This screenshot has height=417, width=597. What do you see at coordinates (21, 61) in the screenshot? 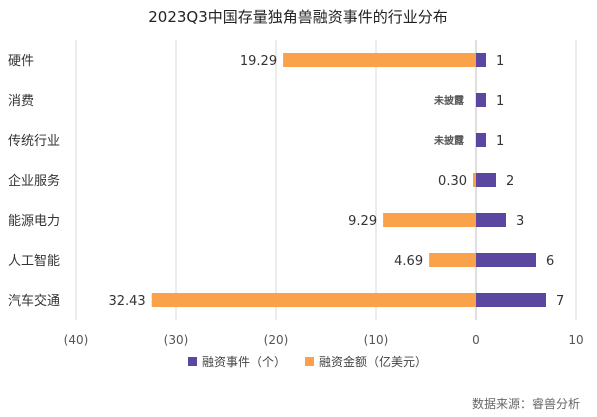
I see `category-label: 硬件` at bounding box center [21, 61].